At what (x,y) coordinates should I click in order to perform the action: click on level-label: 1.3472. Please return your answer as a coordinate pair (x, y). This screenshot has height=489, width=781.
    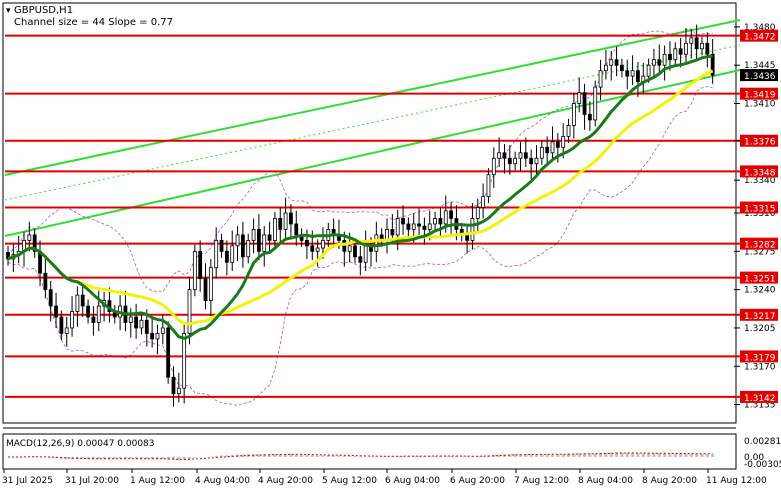
    Looking at the image, I should click on (760, 38).